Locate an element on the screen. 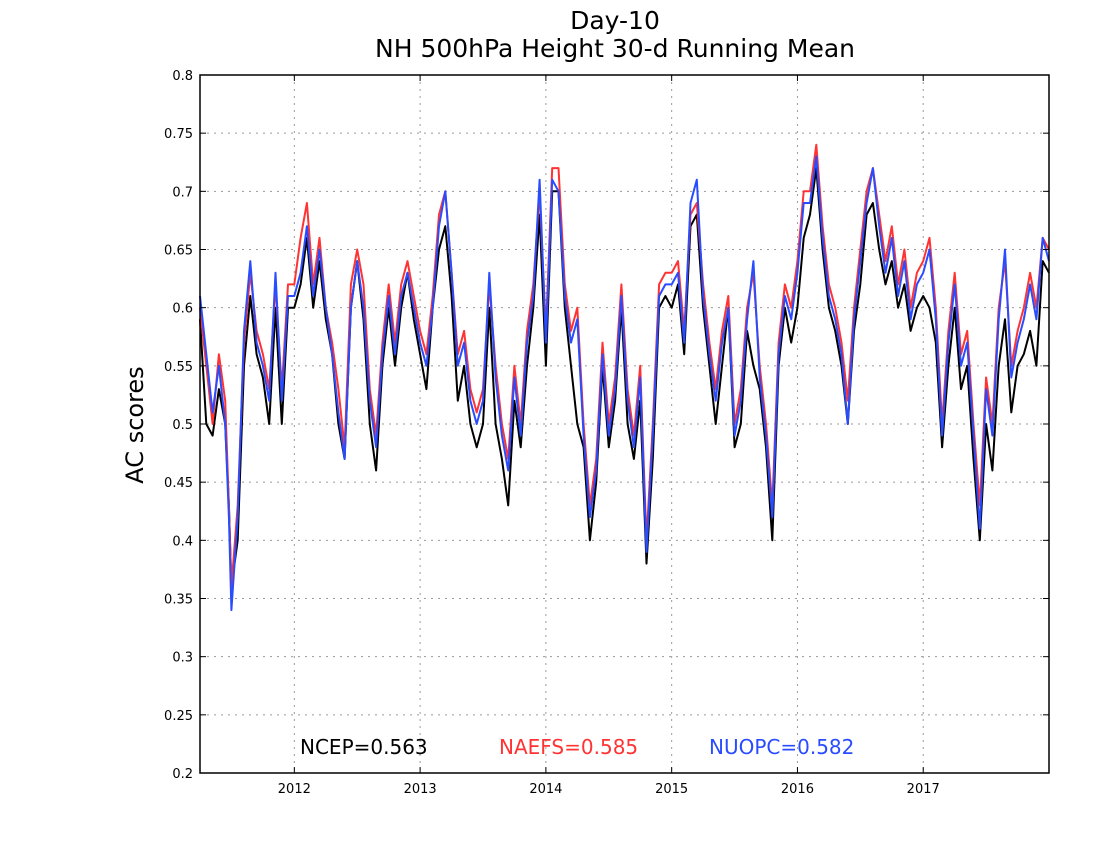 The height and width of the screenshot is (850, 1100). legend-naefs: NAEFS=0.585 is located at coordinates (568, 747).